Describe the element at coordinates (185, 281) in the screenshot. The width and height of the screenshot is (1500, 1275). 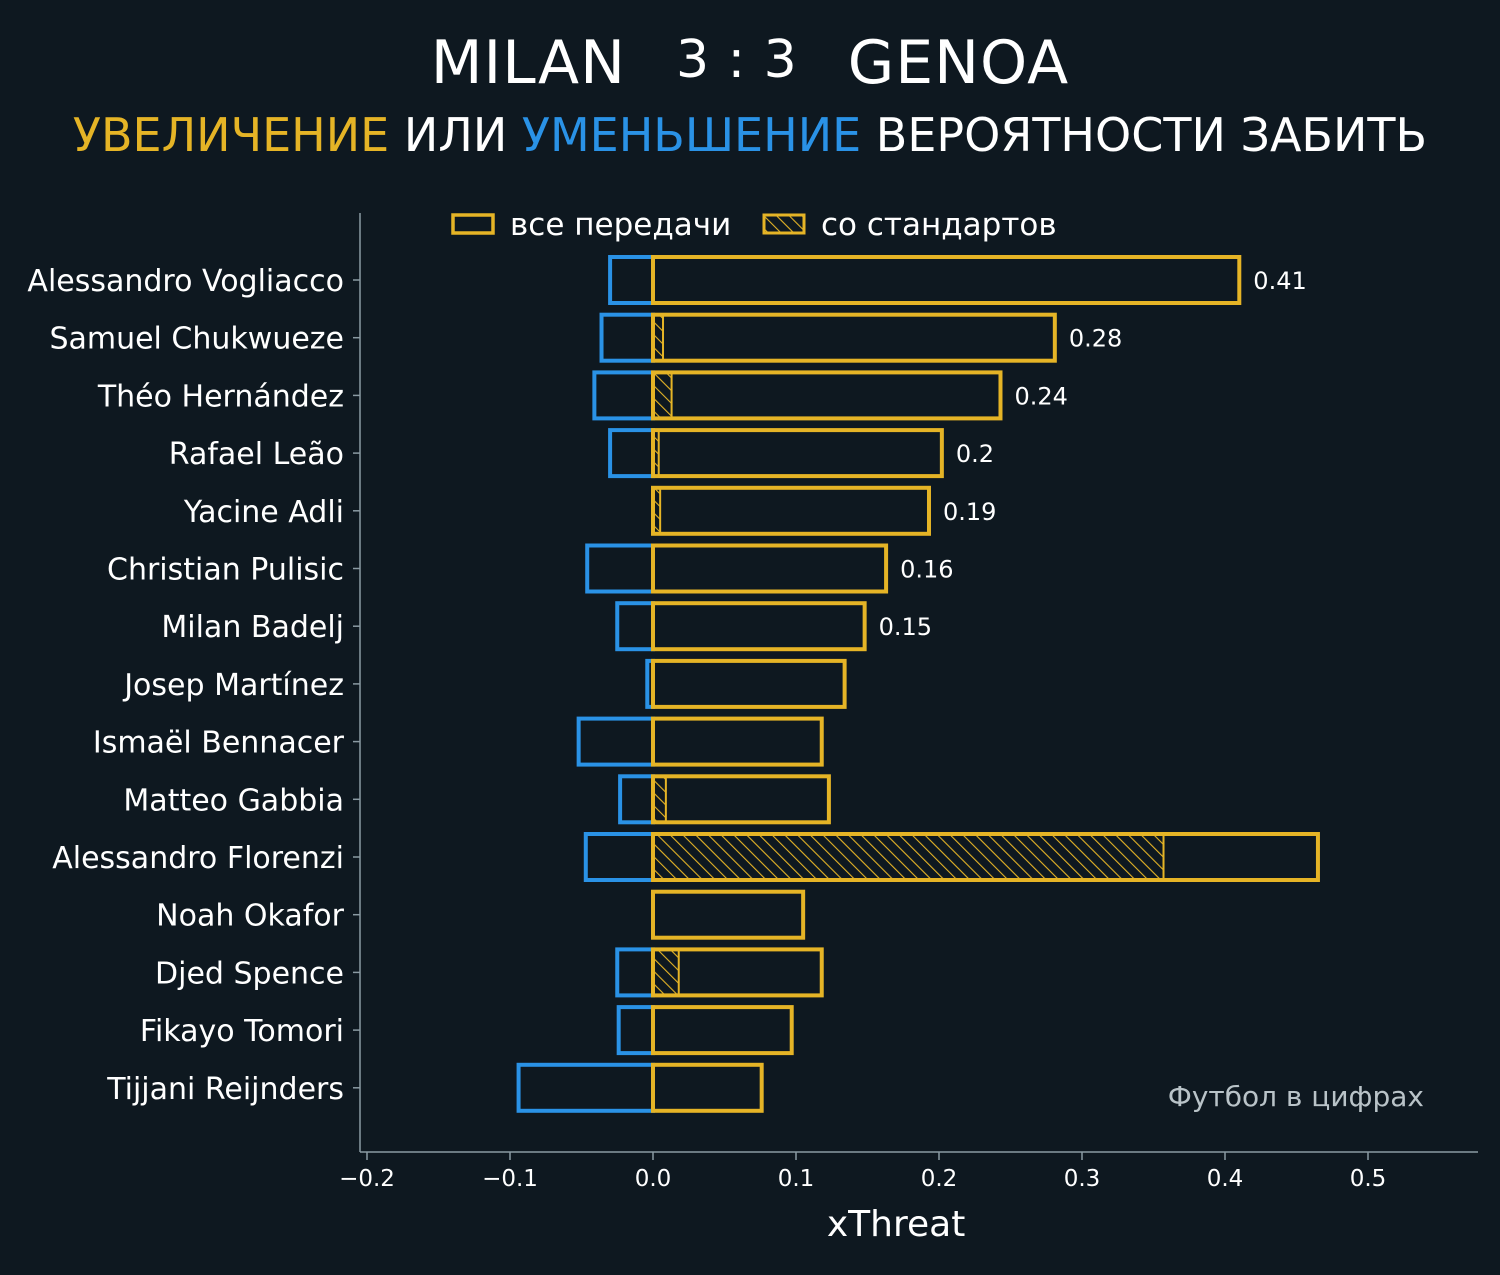
I see `player-label: Alessandro Vogliacco` at that location.